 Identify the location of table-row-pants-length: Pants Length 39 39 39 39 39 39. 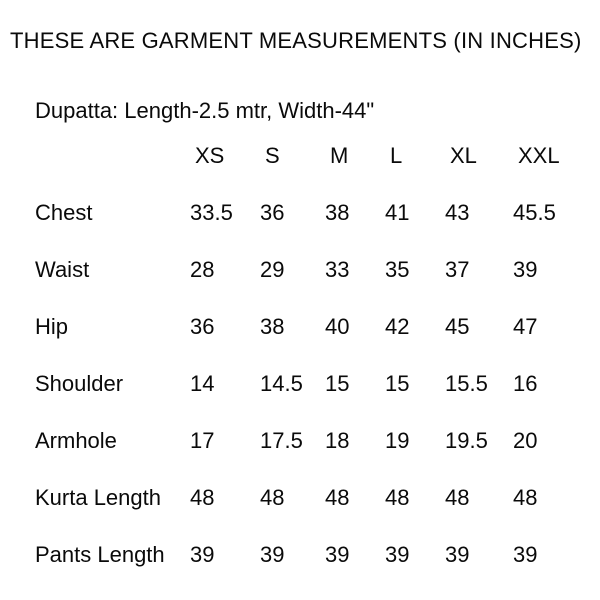
(315, 554).